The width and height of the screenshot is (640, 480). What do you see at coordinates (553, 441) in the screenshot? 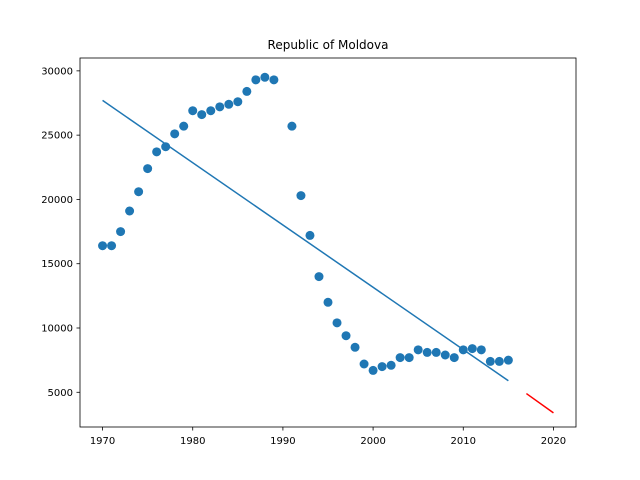
I see `x-tick-label: 2020` at bounding box center [553, 441].